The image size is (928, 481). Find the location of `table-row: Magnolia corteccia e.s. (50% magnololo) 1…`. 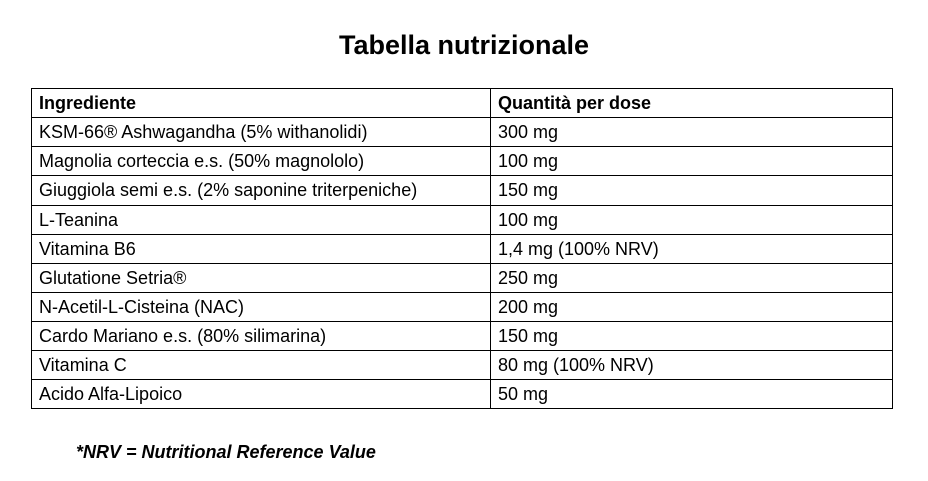

table-row: Magnolia corteccia e.s. (50% magnololo) 1… is located at coordinates (462, 161).